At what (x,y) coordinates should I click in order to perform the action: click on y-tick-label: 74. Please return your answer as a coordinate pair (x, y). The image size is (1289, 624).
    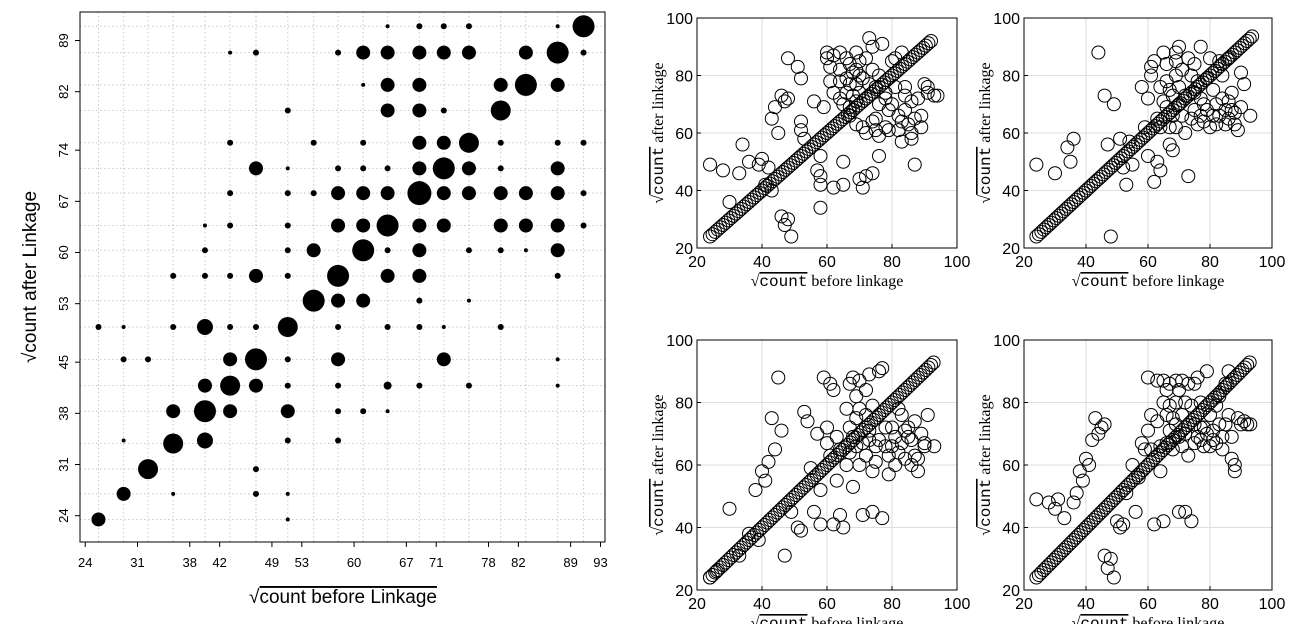
    Looking at the image, I should click on (63, 150).